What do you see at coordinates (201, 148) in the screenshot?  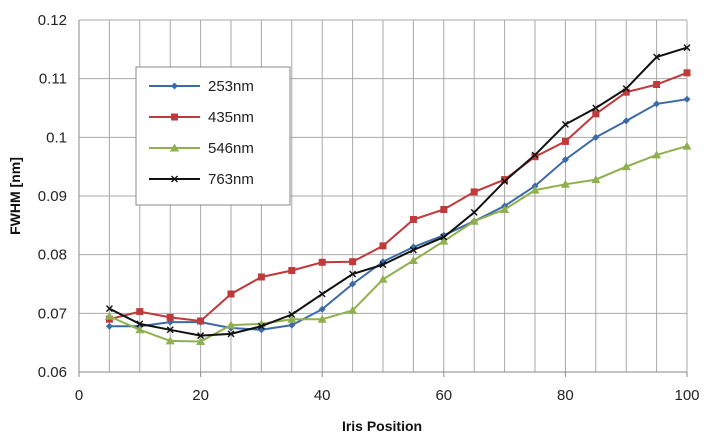 I see `legend-item-546nm: 546nm` at bounding box center [201, 148].